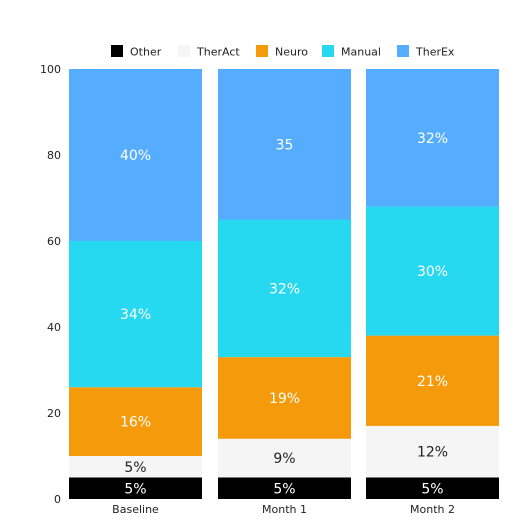 This screenshot has width=526, height=526. I want to click on data-label: 12%, so click(432, 453).